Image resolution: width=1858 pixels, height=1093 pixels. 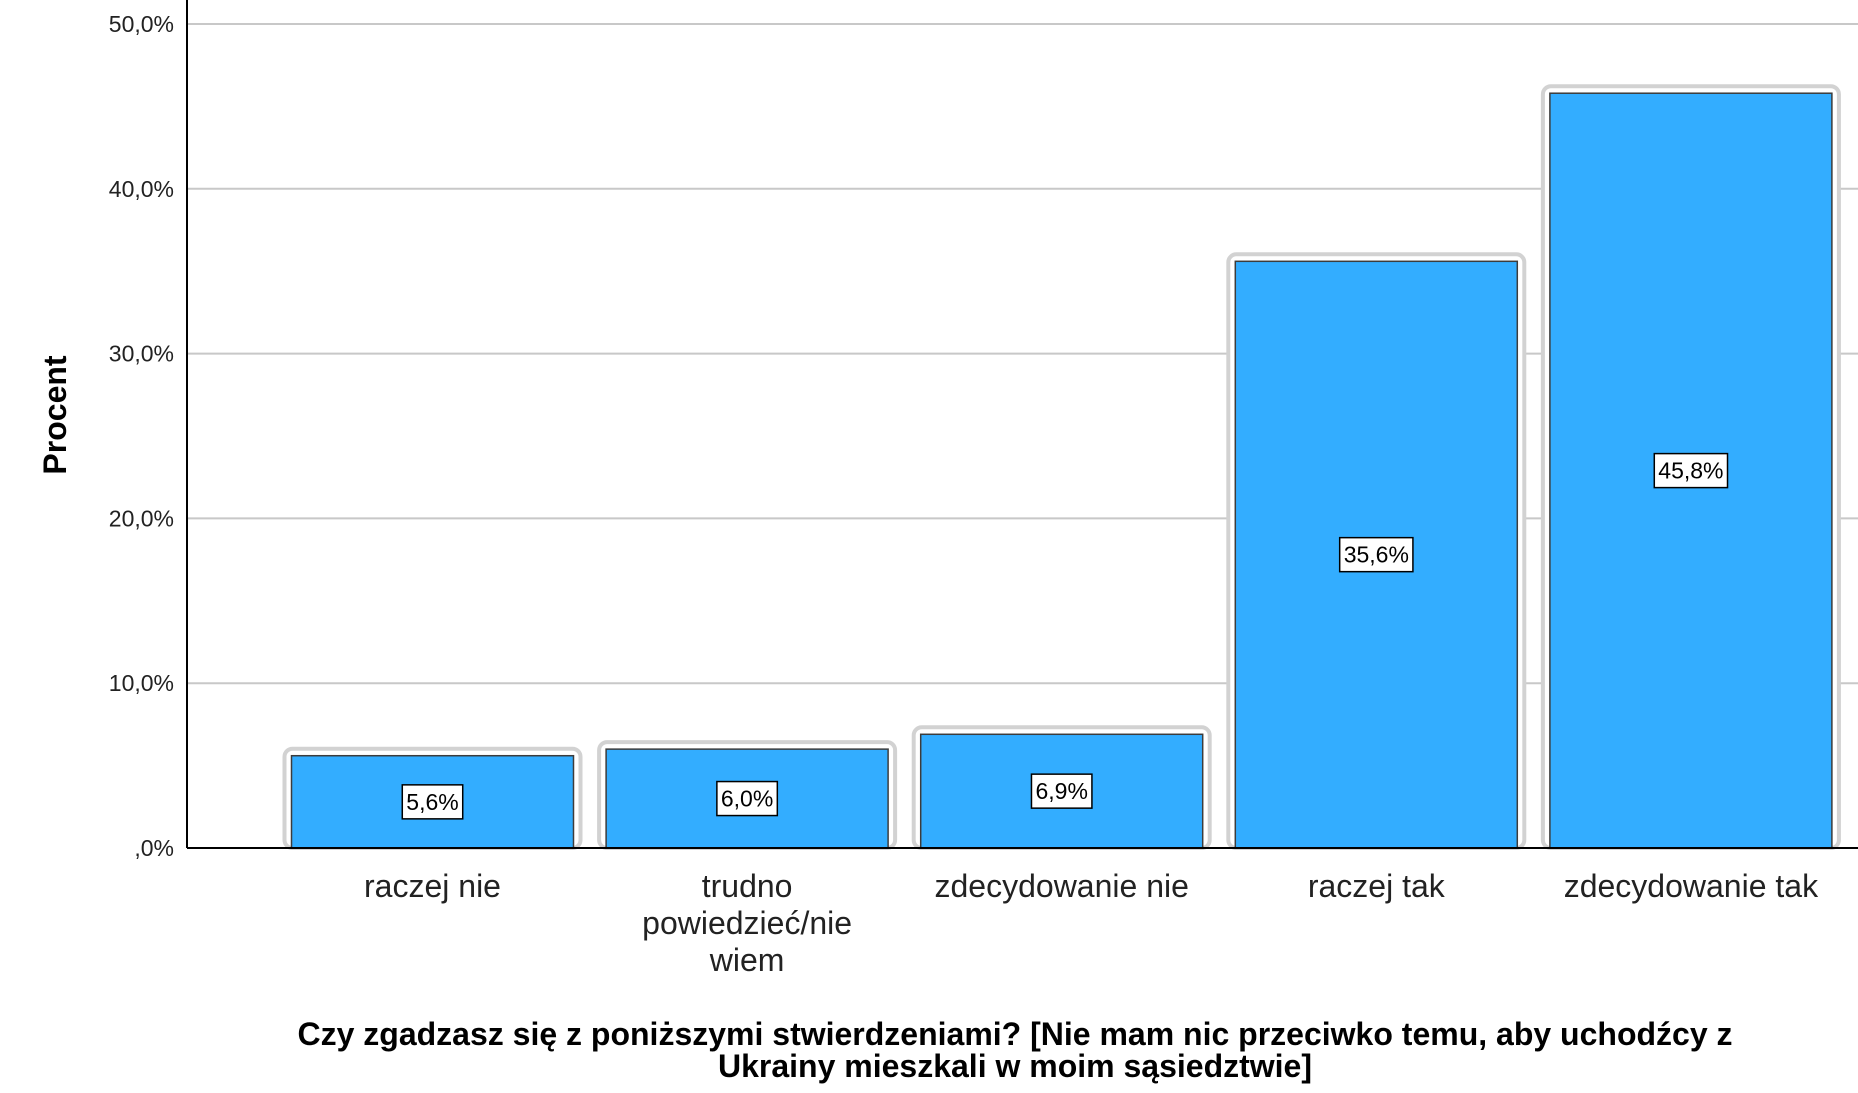 I want to click on data-label-4: 45,8%, so click(x=1691, y=470).